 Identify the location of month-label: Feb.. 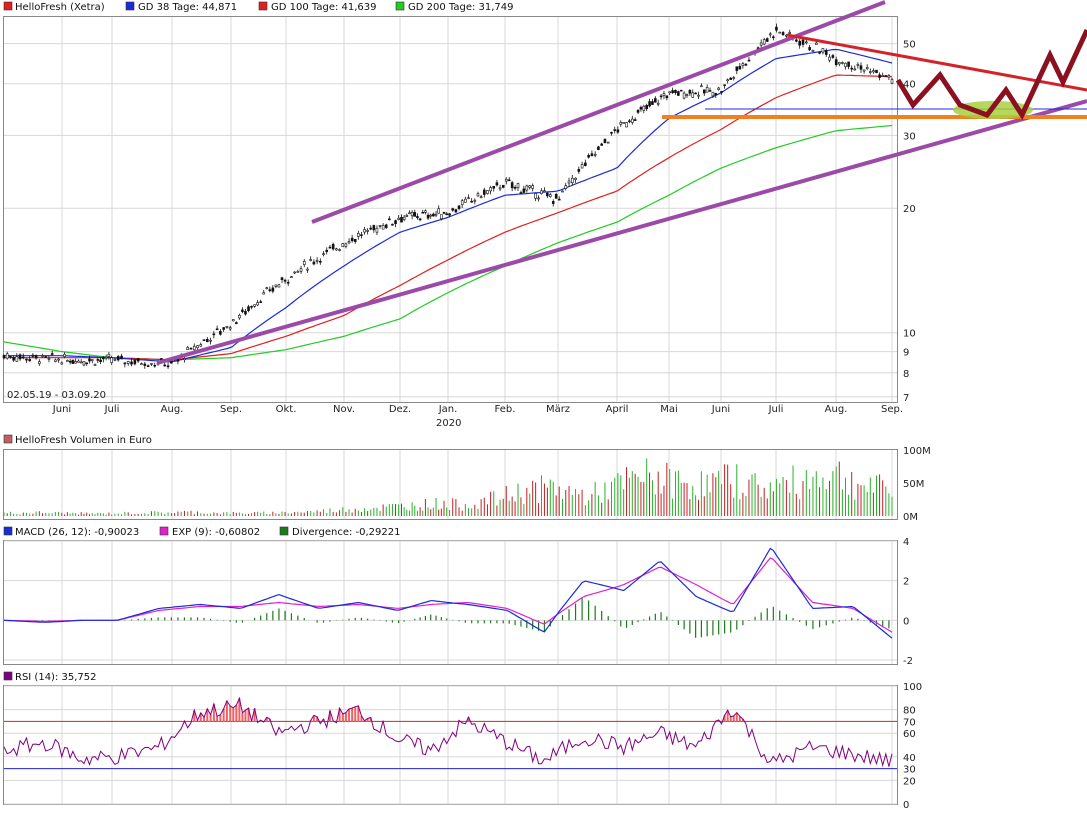
(505, 409).